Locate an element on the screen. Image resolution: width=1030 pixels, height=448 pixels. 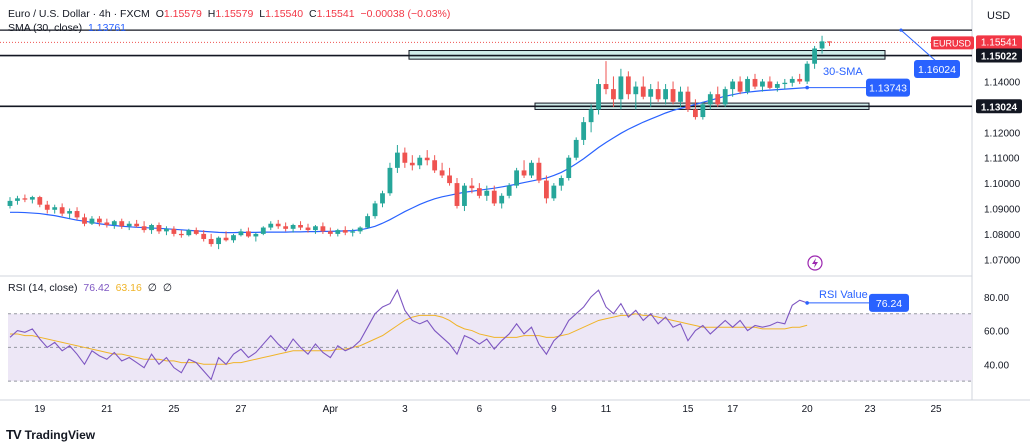
time-tick-label: 3 is located at coordinates (405, 409).